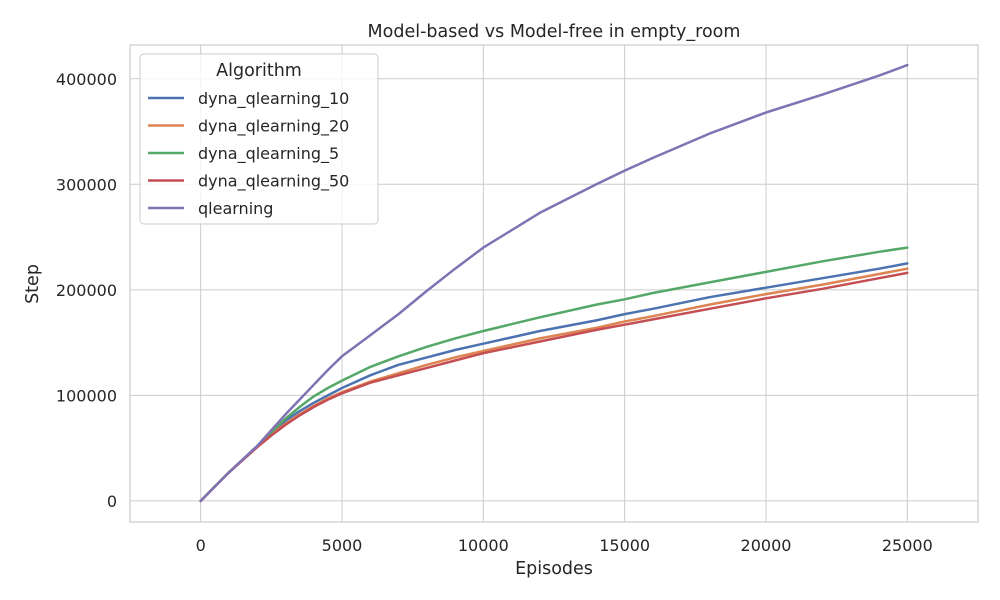  Describe the element at coordinates (86, 79) in the screenshot. I see `y-tick-label: 400000` at that location.